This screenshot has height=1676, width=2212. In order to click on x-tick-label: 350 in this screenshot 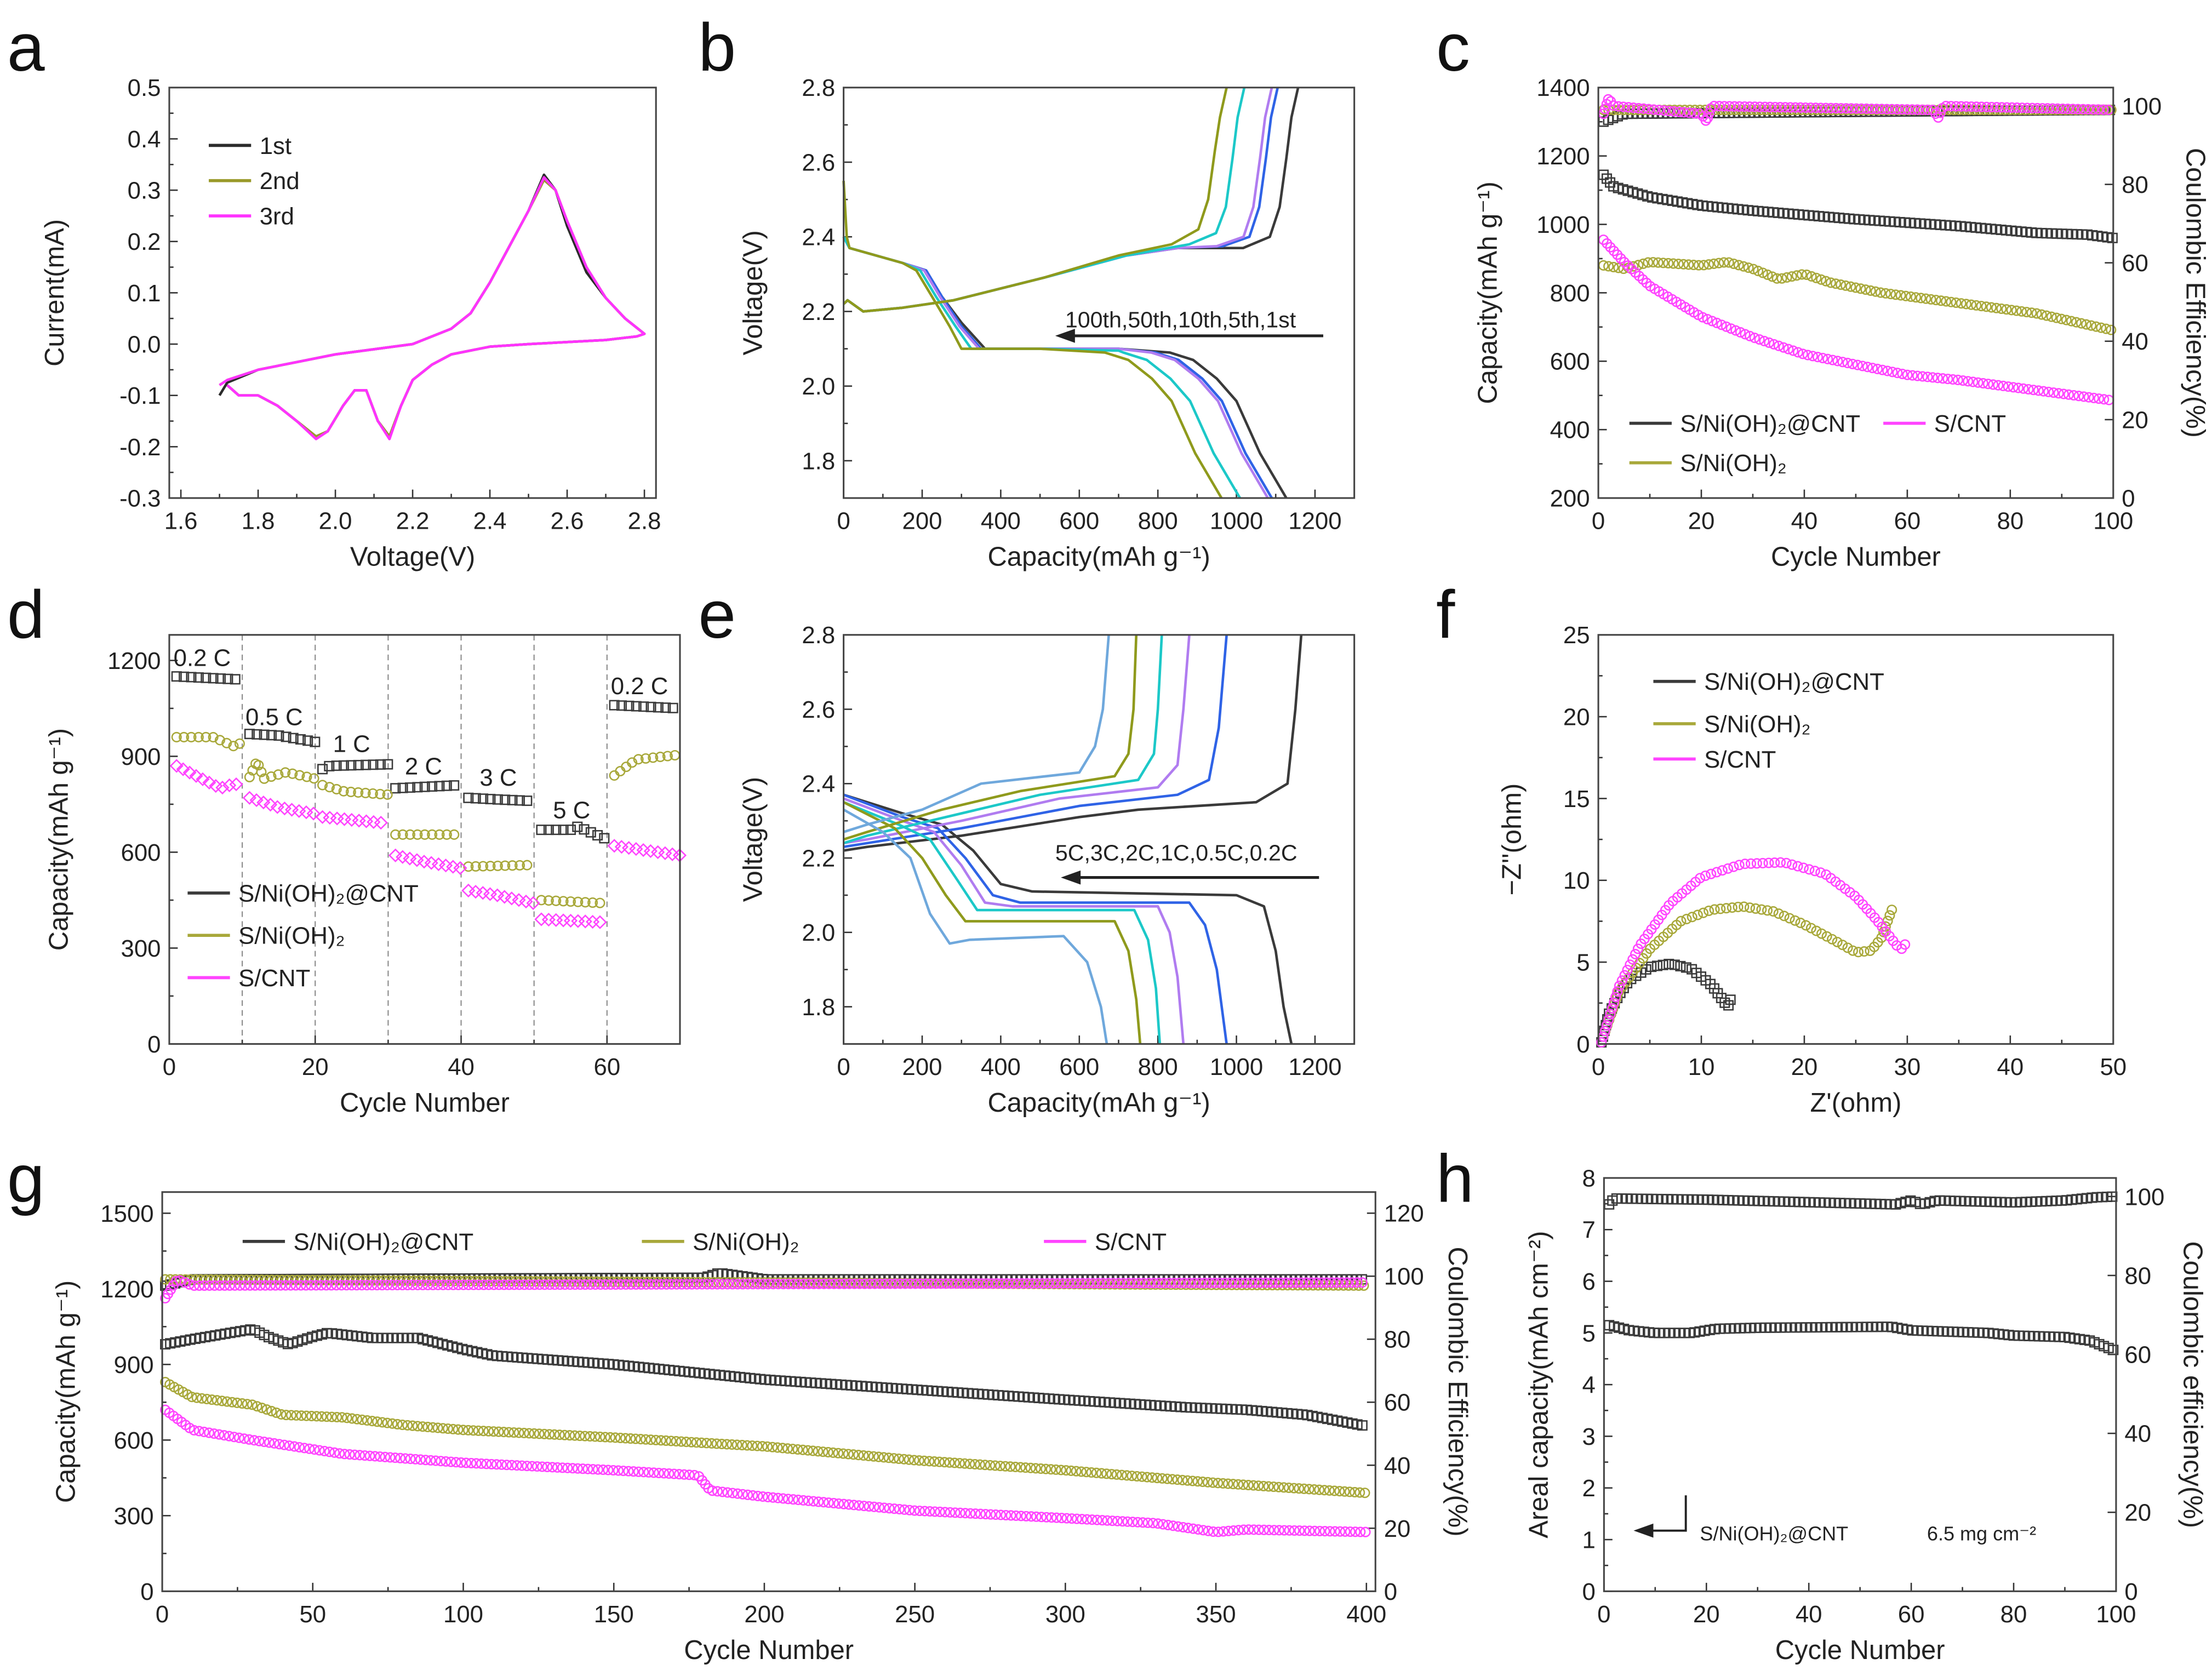, I will do `click(1216, 1614)`.